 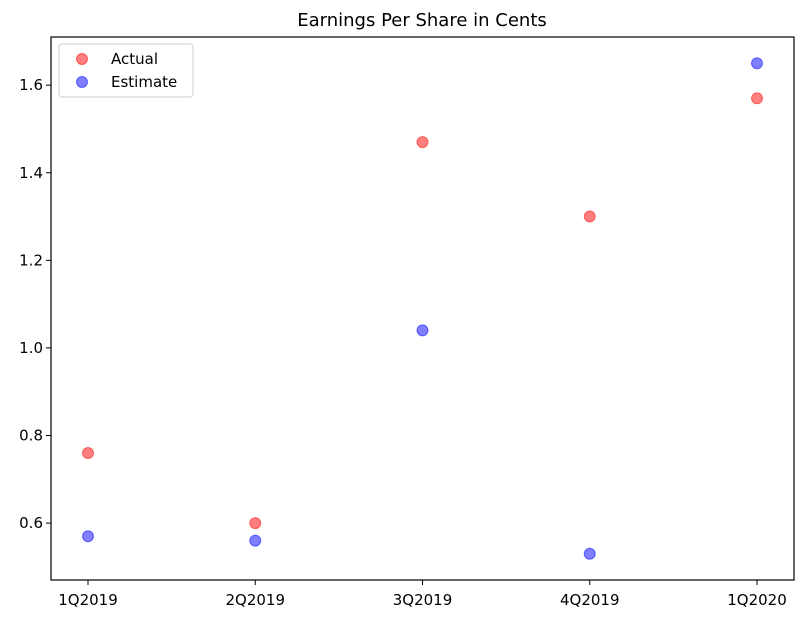 I want to click on y-tick-label: 1.6, so click(x=31, y=85).